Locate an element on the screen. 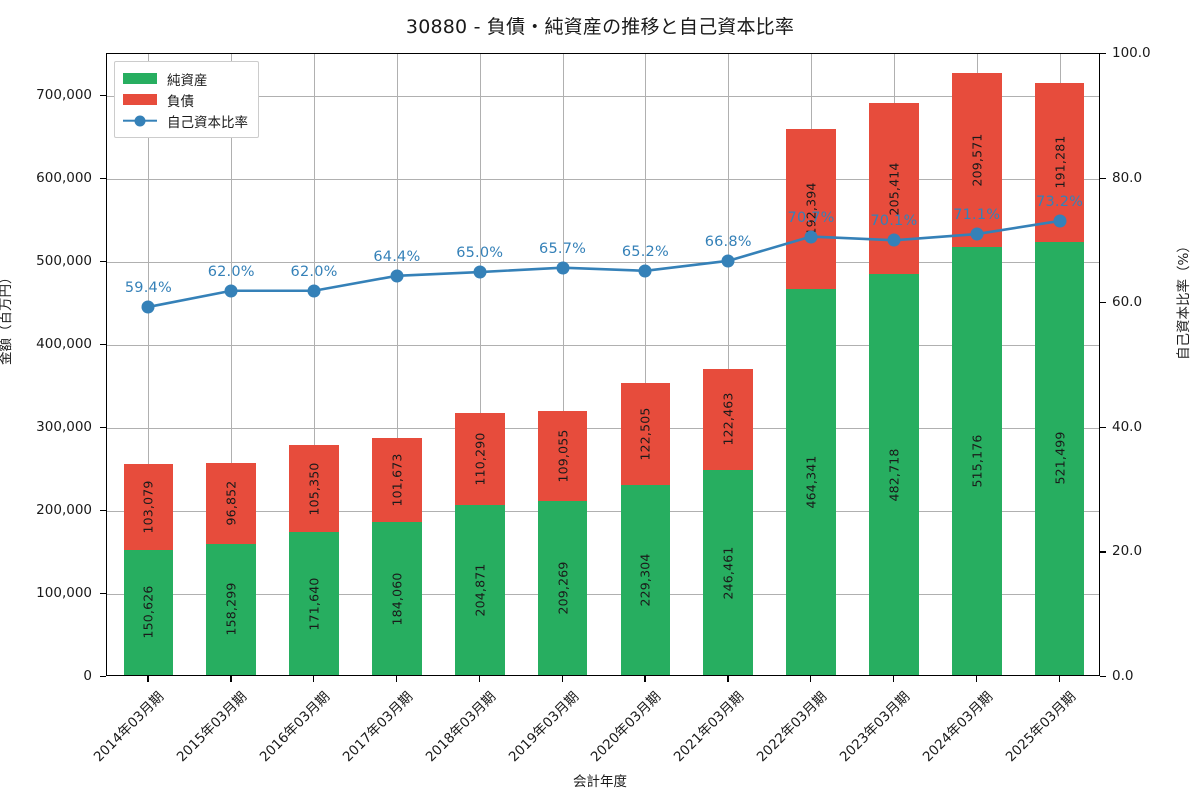  equity-ratio-label: 71.1% is located at coordinates (977, 215).